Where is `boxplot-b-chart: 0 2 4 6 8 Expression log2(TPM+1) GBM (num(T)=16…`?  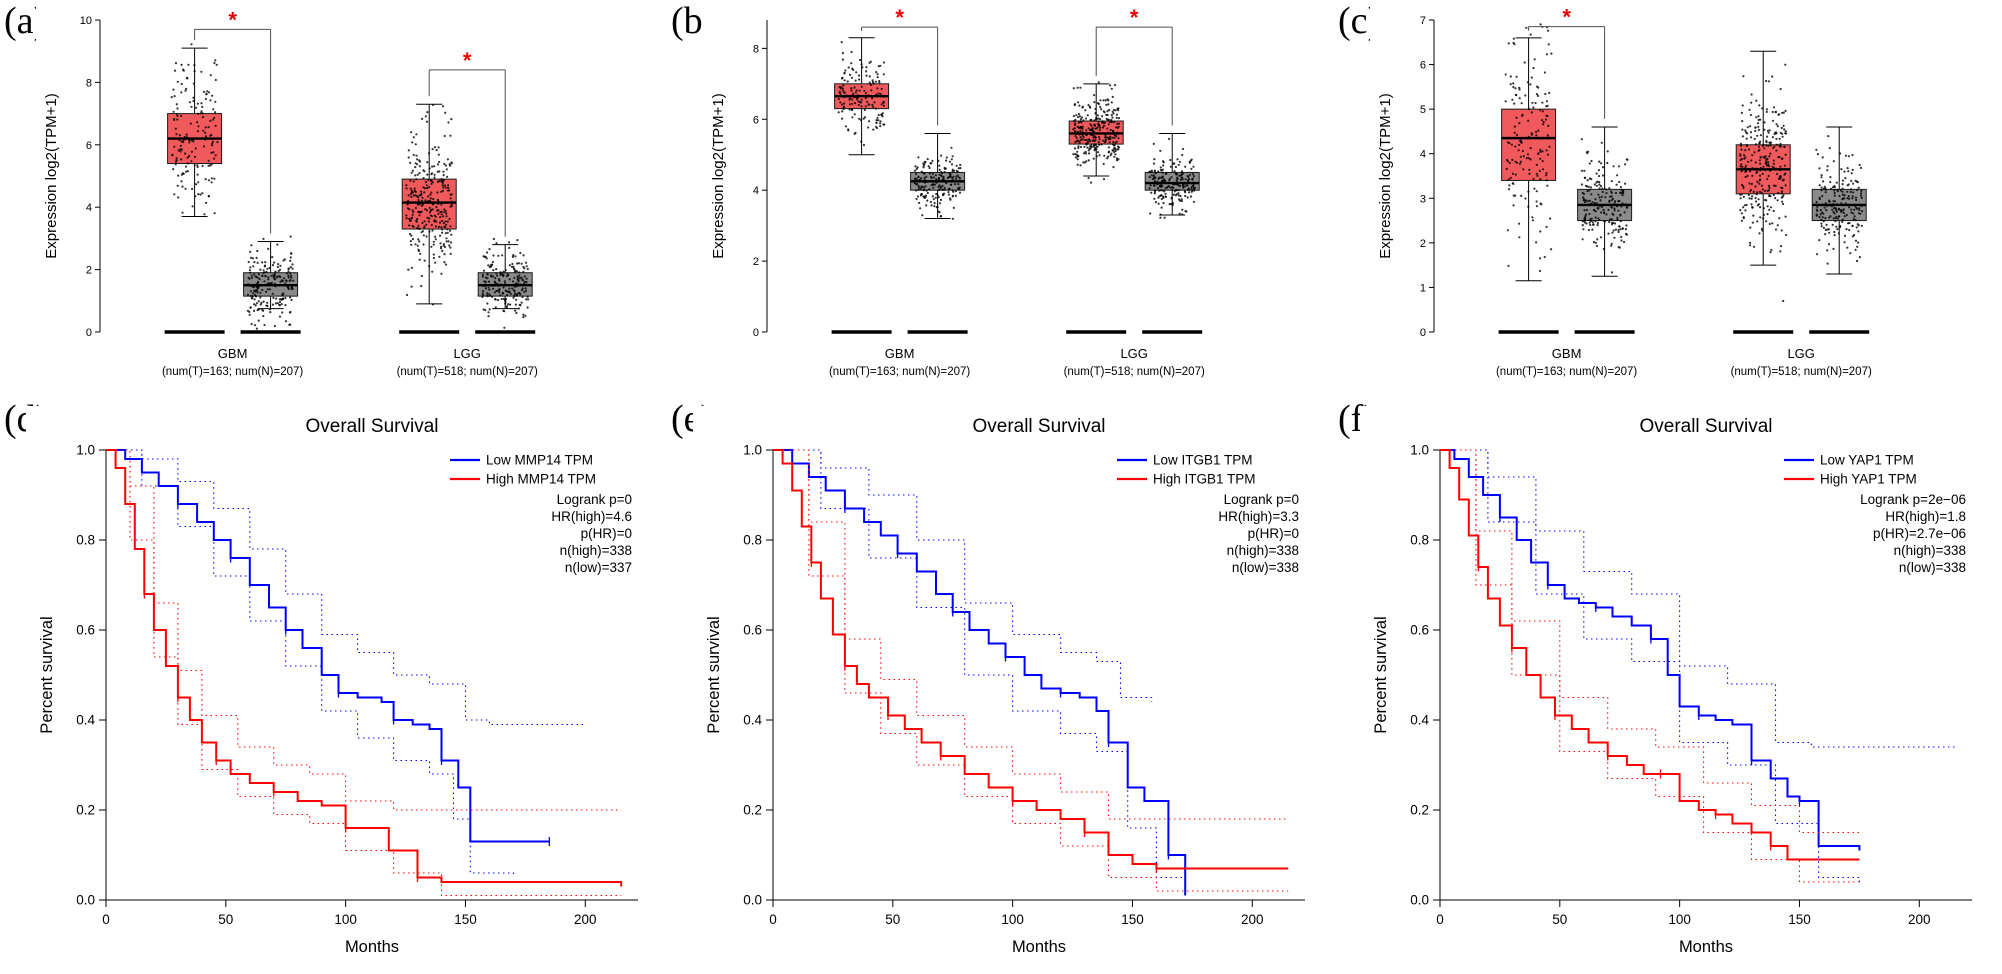
boxplot-b-chart: 0 2 4 6 8 Expression log2(TPM+1) GBM (num(T)=16… is located at coordinates (1003, 198).